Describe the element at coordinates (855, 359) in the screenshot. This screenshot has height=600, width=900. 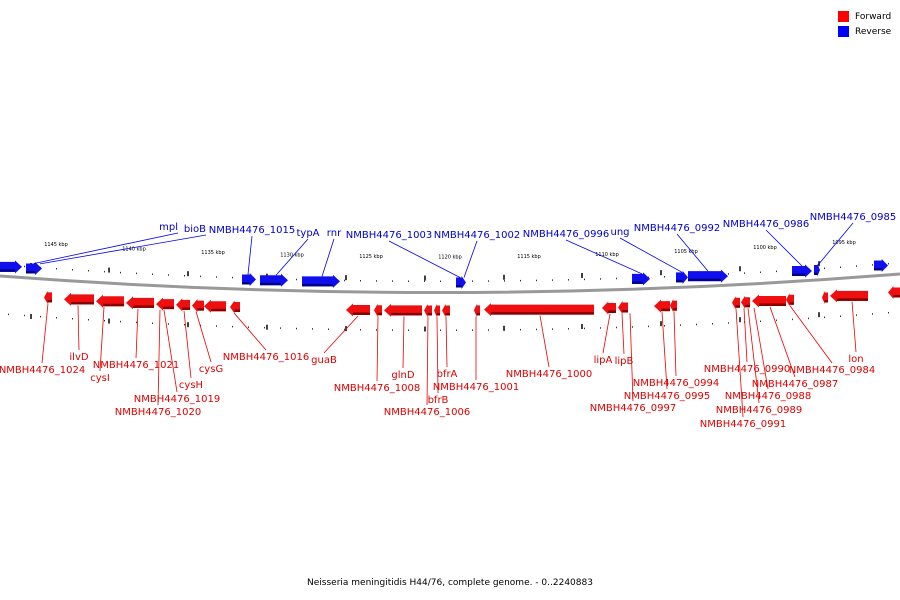
I see `gene-label-forward: lon` at that location.